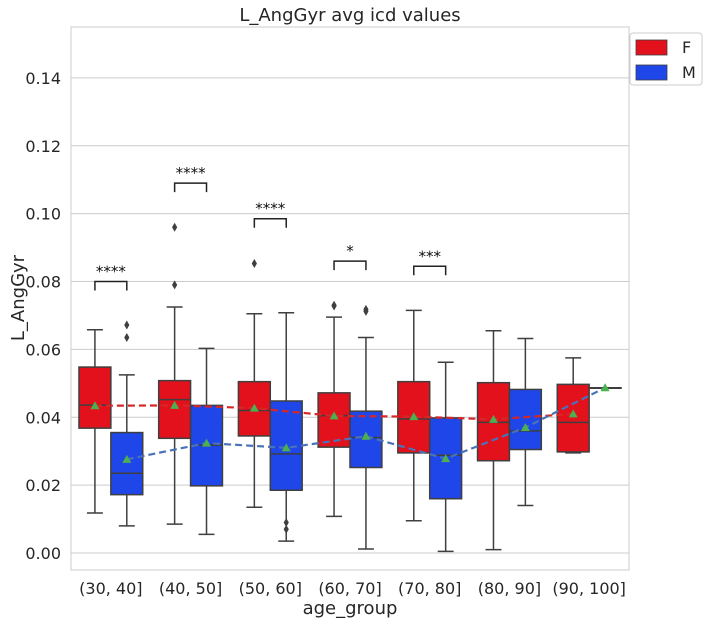  I want to click on legend: FM, so click(666, 59).